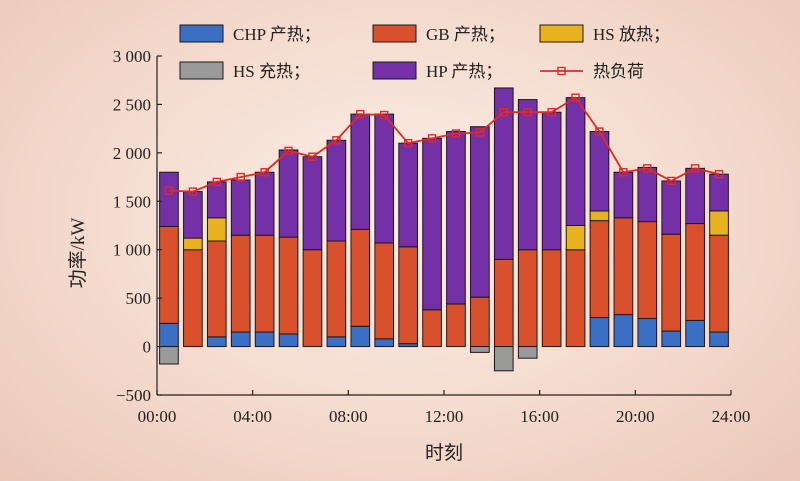 The height and width of the screenshot is (481, 800). Describe the element at coordinates (539, 416) in the screenshot. I see `x-tick-label: 16:00` at that location.